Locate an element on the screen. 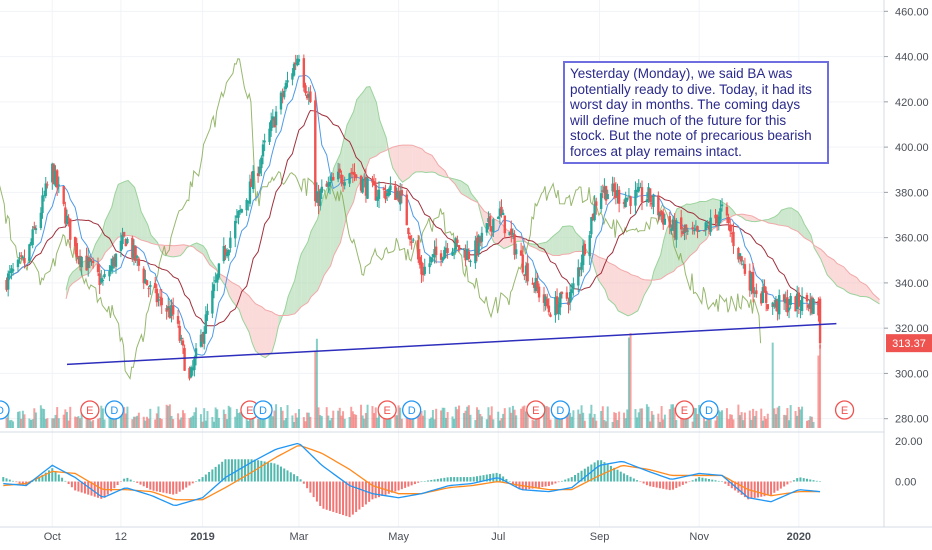 The image size is (932, 550). earnings-marker is located at coordinates (844, 410).